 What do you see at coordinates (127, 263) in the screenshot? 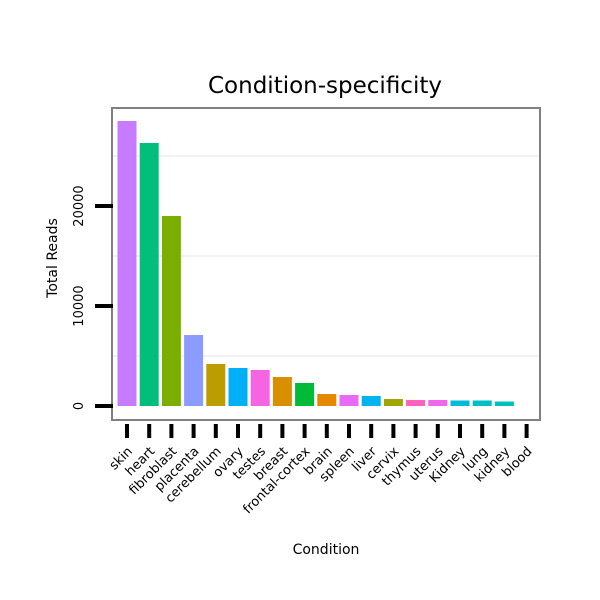
I see `bar-skin` at bounding box center [127, 263].